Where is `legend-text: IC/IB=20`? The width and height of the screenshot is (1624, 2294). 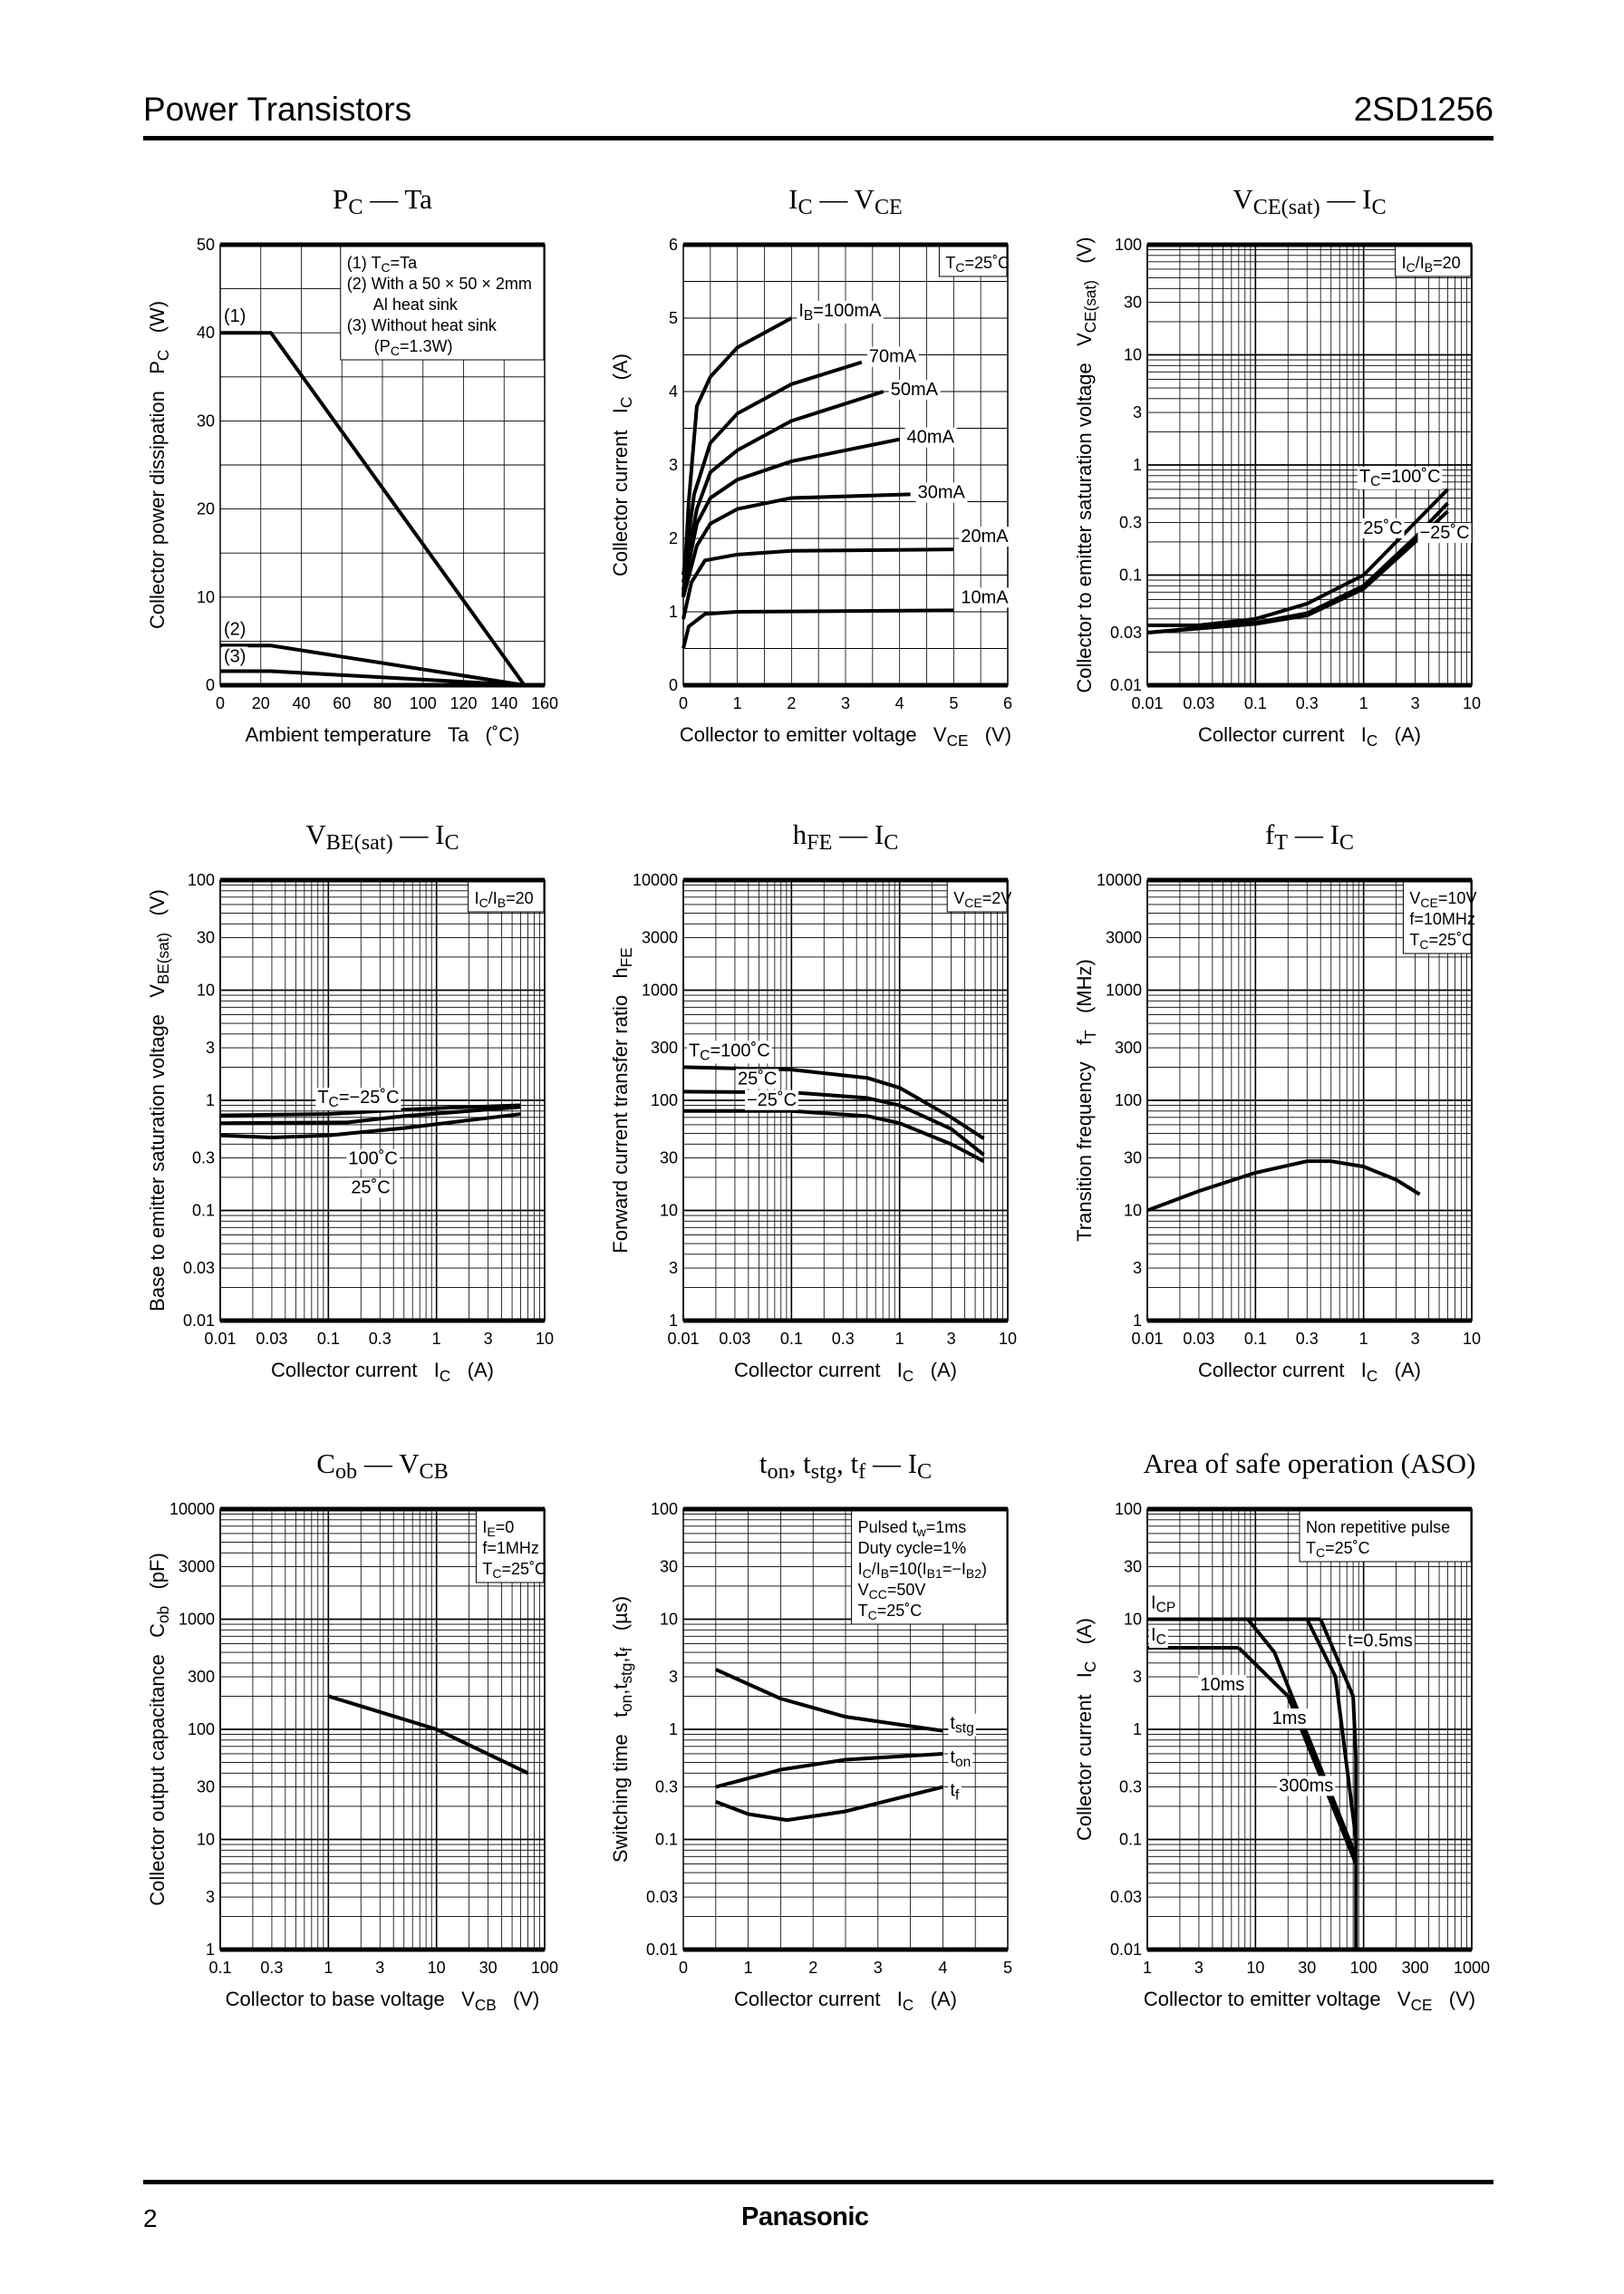
legend-text: IC/IB=20 is located at coordinates (505, 899).